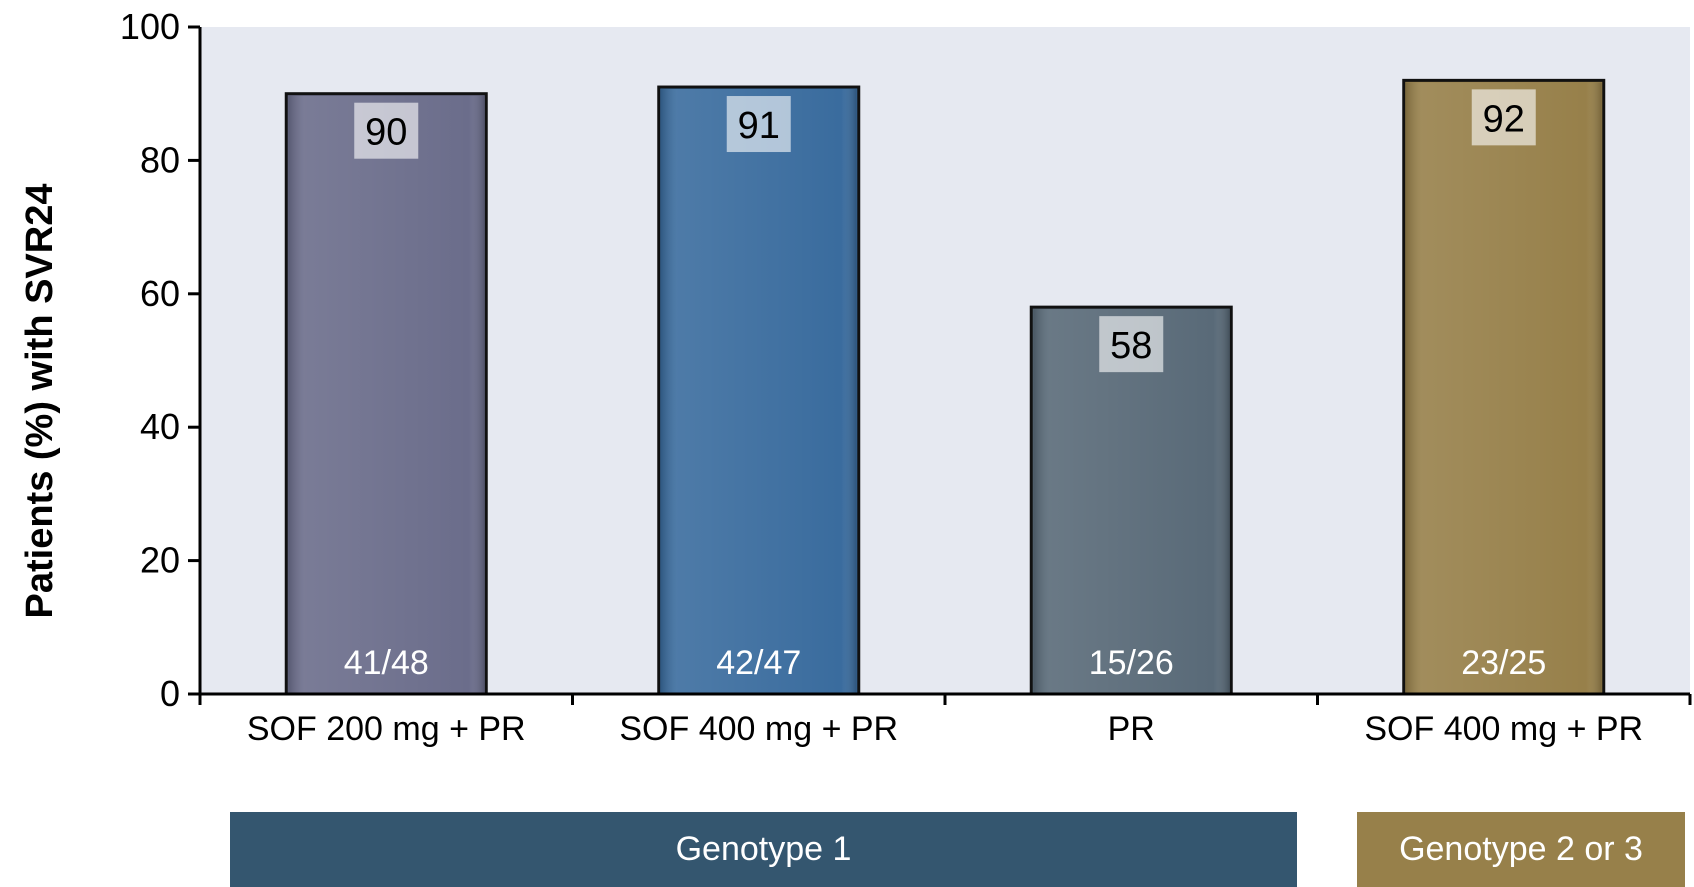 The width and height of the screenshot is (1694, 887). What do you see at coordinates (1131, 729) in the screenshot?
I see `category-label-3: PR` at bounding box center [1131, 729].